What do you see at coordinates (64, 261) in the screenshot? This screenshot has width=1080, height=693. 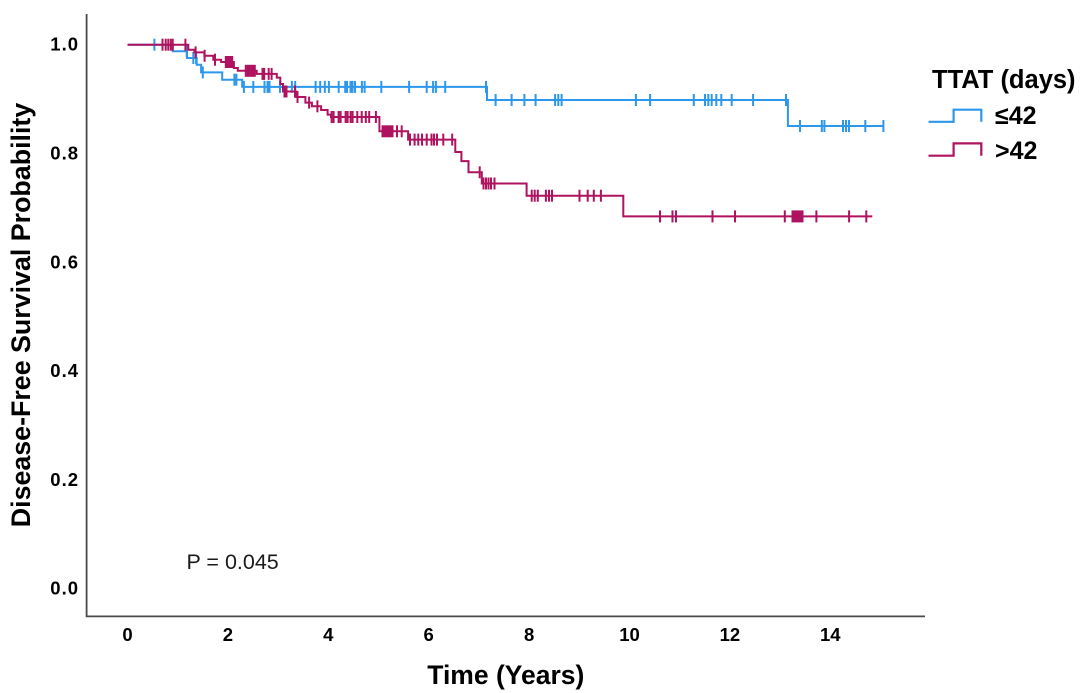 I see `svg-text: 0.6` at bounding box center [64, 261].